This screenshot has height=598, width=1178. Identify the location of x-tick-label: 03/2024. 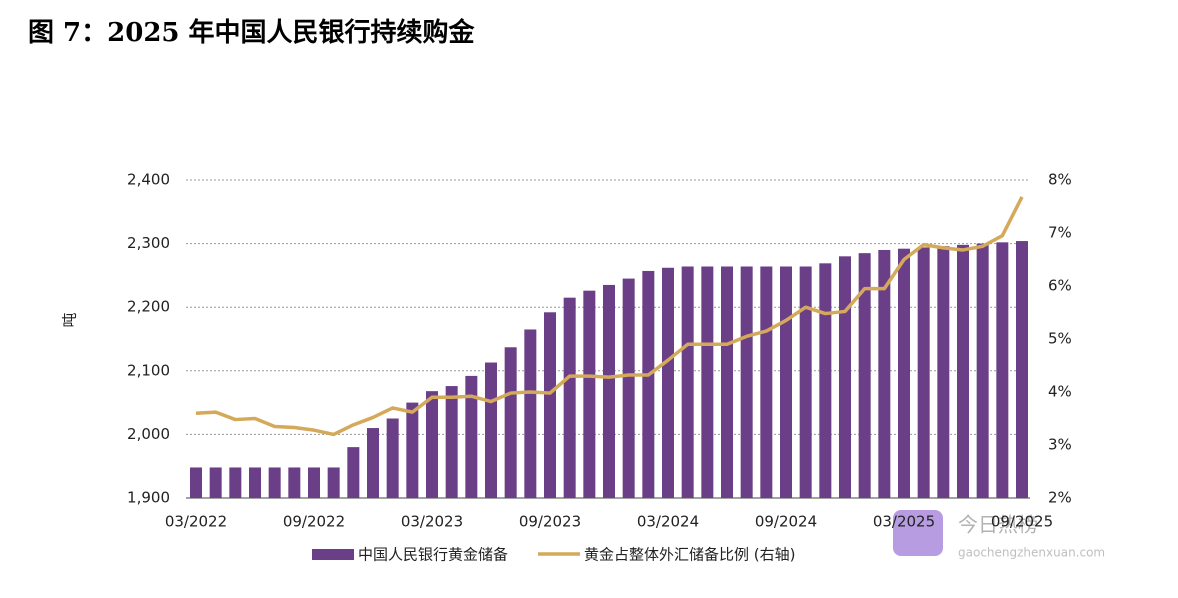
(668, 522).